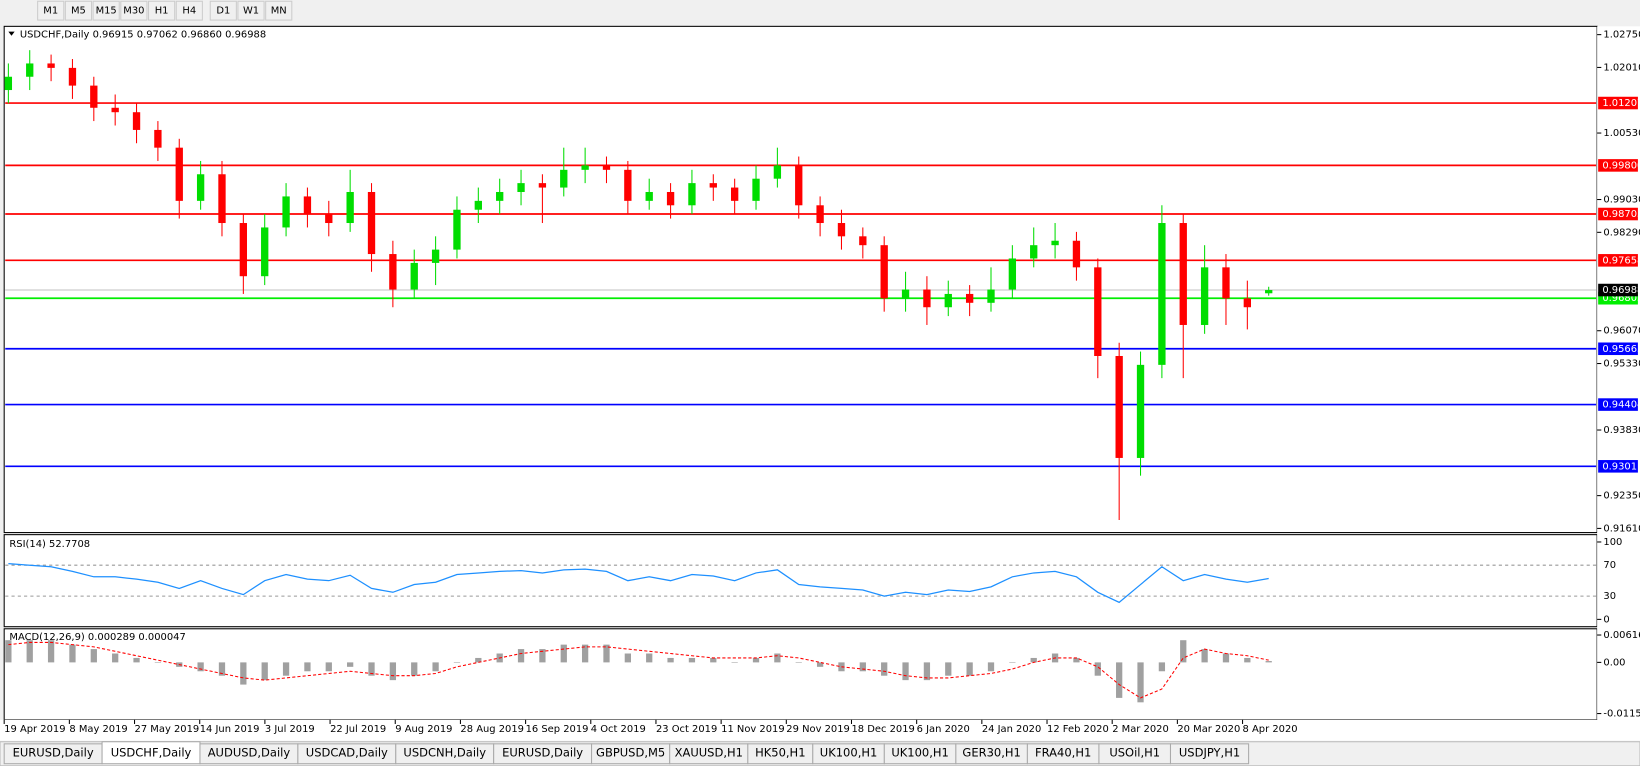  I want to click on timeframe-label: M15, so click(106, 11).